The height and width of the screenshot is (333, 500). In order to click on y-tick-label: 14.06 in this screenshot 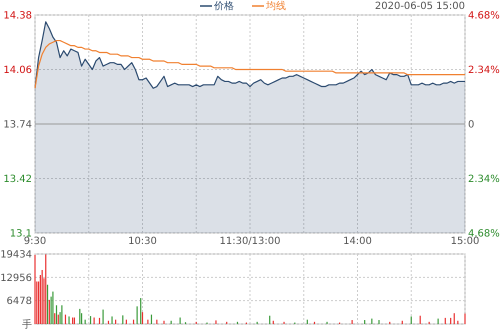, I will do `click(17, 70)`.